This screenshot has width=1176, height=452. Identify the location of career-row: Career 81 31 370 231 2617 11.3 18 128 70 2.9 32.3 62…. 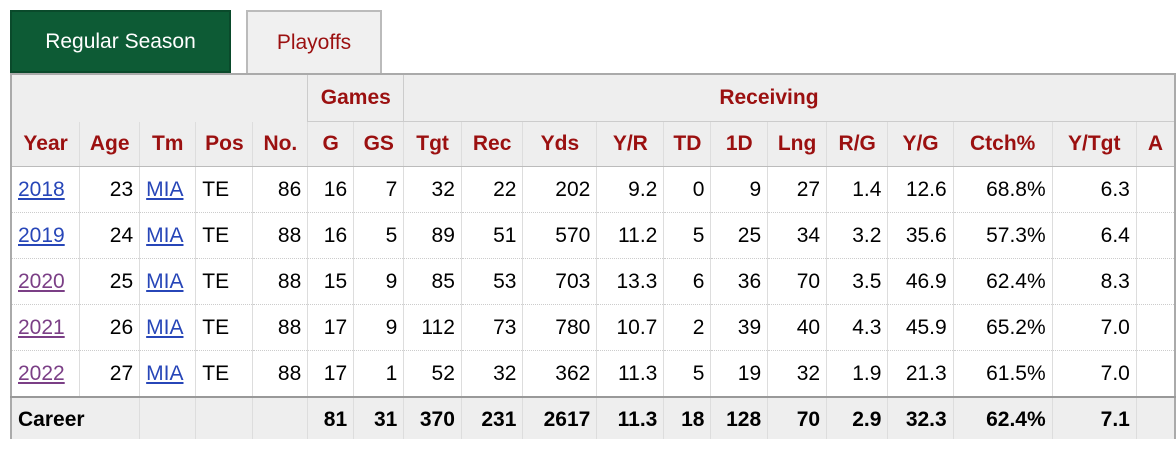
(592, 417).